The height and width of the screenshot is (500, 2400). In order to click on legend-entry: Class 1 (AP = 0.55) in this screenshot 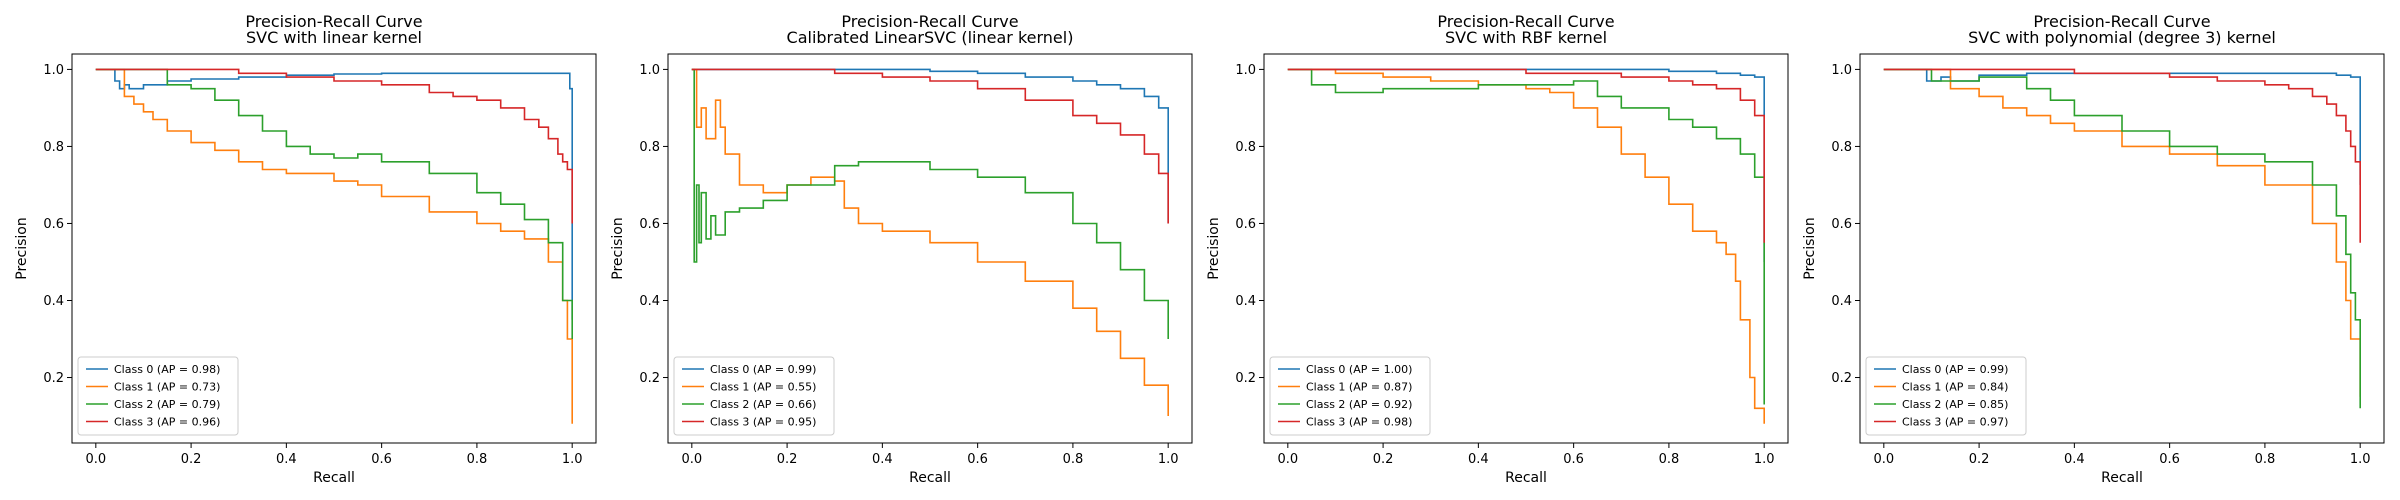, I will do `click(763, 387)`.